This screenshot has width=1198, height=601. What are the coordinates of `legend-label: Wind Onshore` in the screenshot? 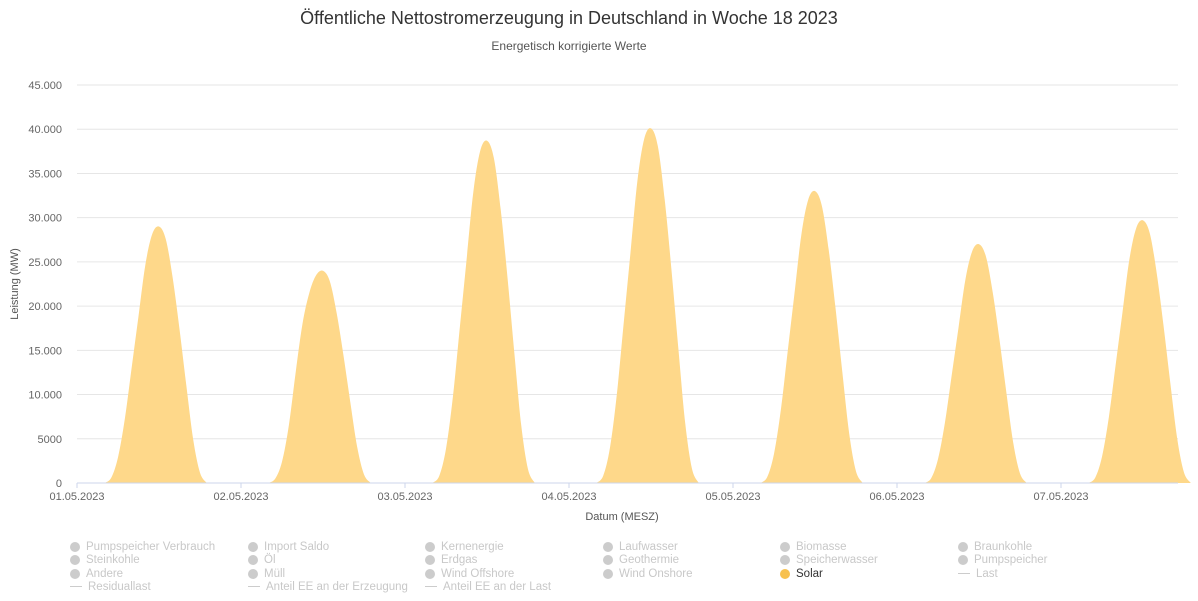 It's located at (656, 573).